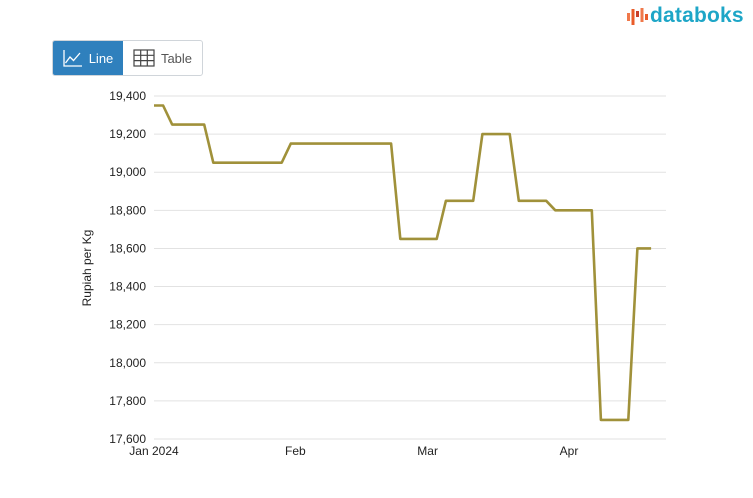 The height and width of the screenshot is (498, 753). I want to click on table-view-button: Table, so click(162, 58).